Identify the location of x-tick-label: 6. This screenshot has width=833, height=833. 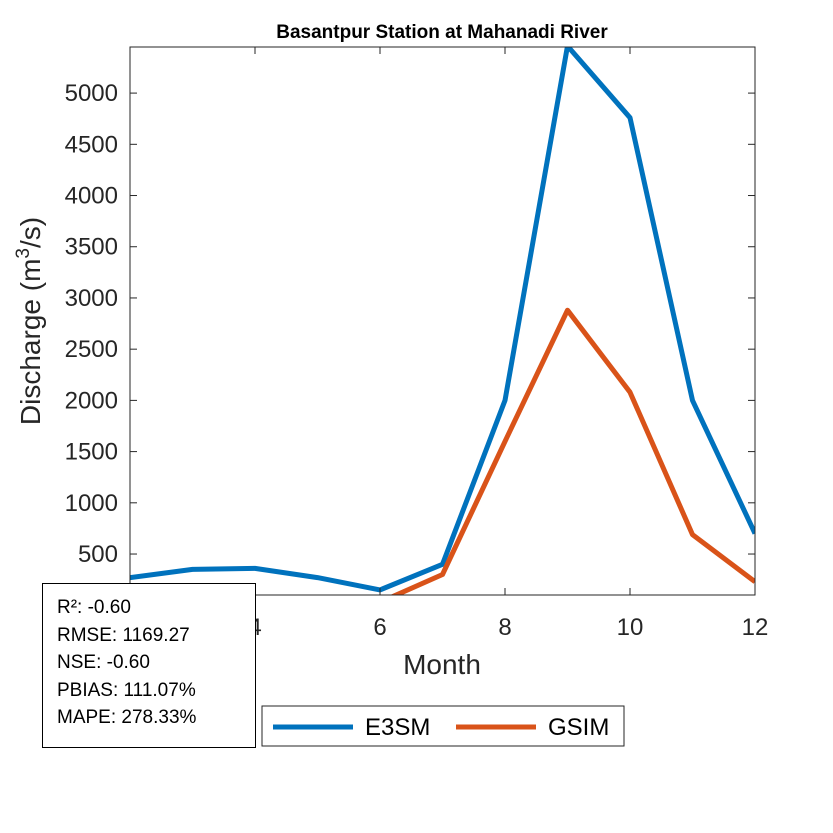
(379, 627).